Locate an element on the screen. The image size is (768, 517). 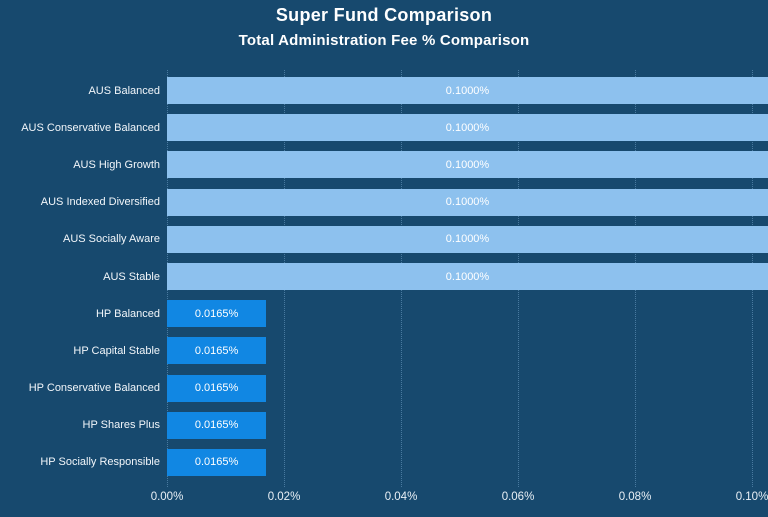
category-label: HP Conservative Balanced is located at coordinates (94, 388).